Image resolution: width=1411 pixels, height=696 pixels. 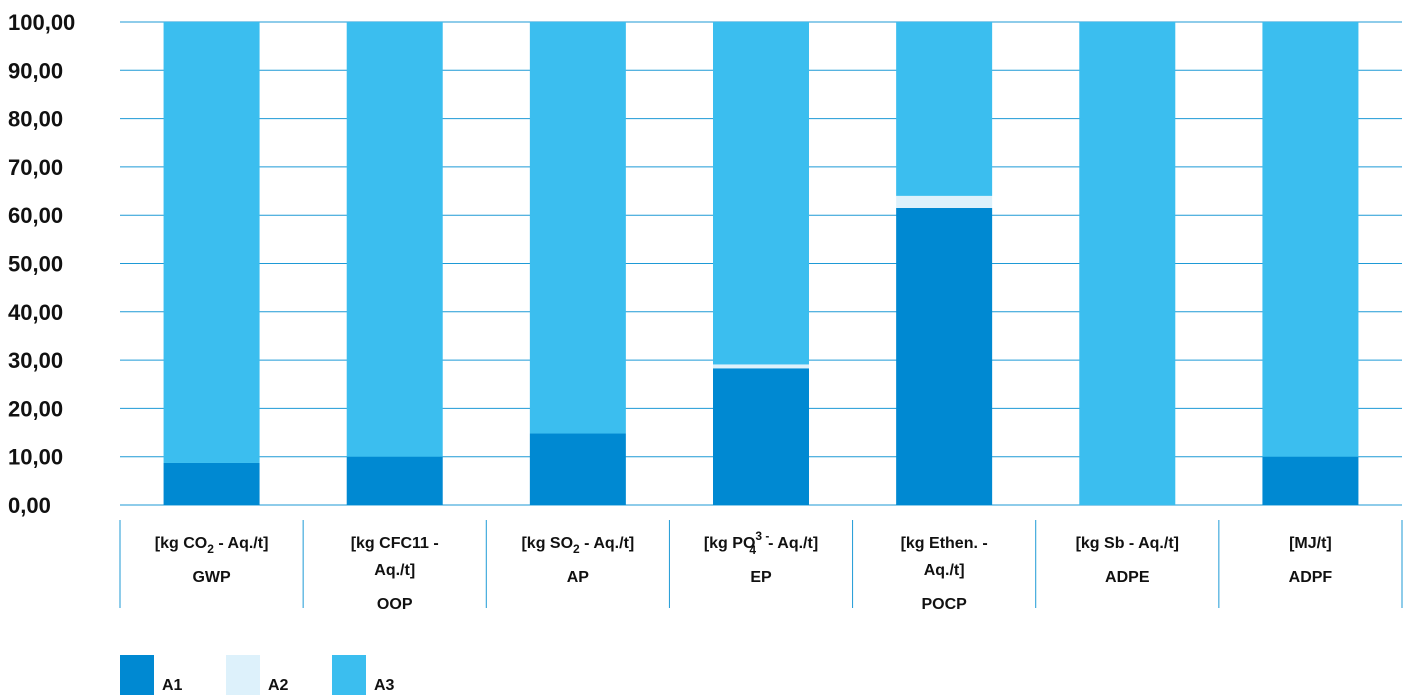 What do you see at coordinates (29, 505) in the screenshot?
I see `y-tick-label: 0,00` at bounding box center [29, 505].